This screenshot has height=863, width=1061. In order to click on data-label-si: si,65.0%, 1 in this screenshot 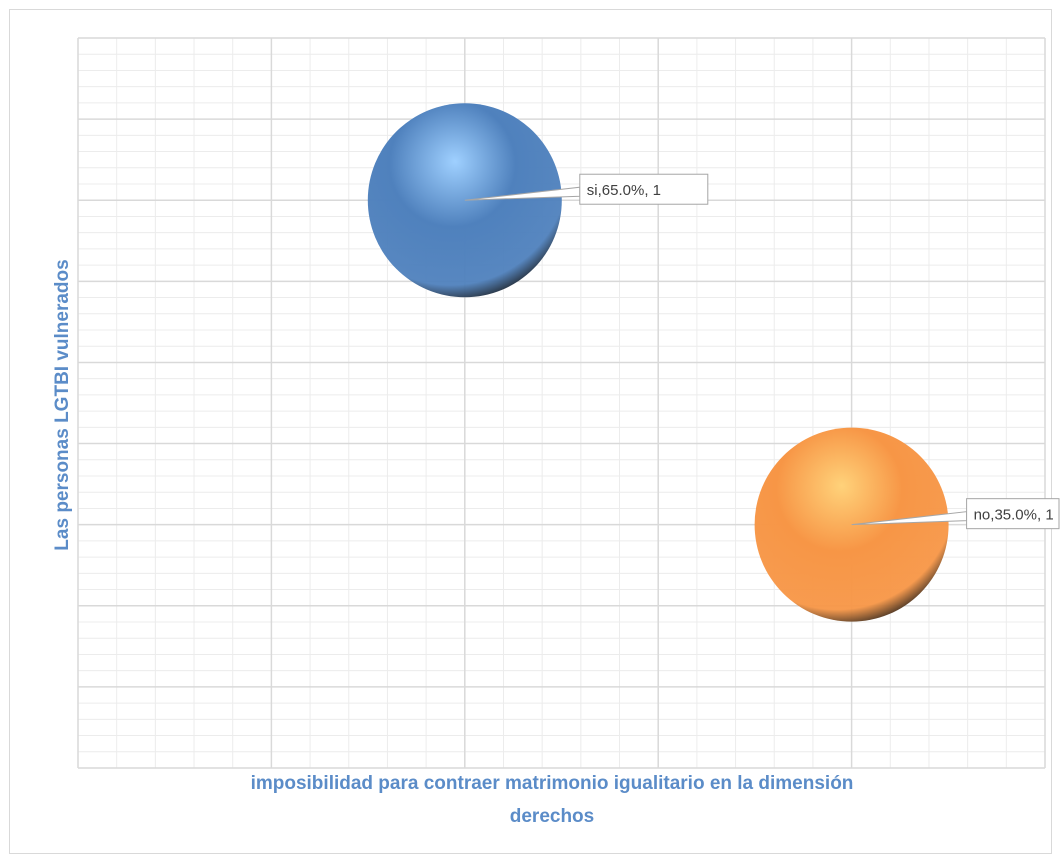, I will do `click(624, 190)`.